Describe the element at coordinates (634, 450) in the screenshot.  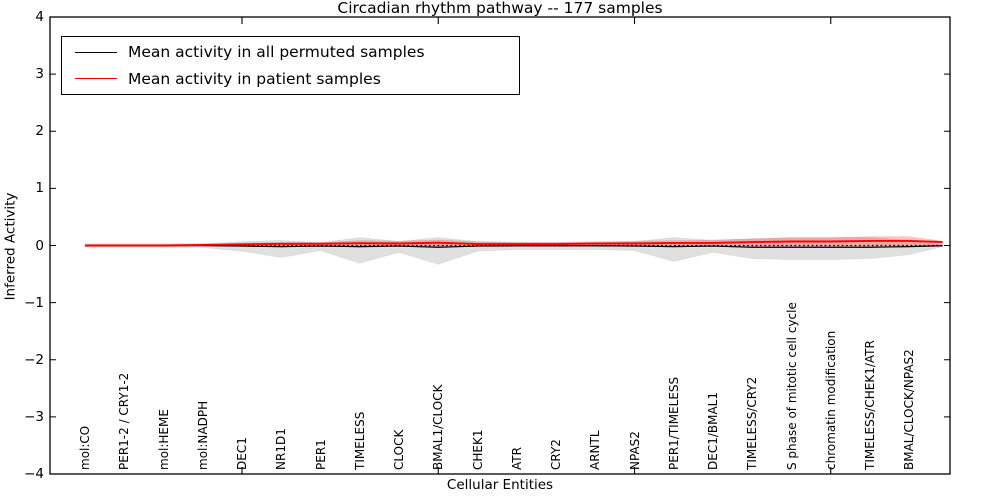
I see `x-tick-label: NPAS2` at that location.